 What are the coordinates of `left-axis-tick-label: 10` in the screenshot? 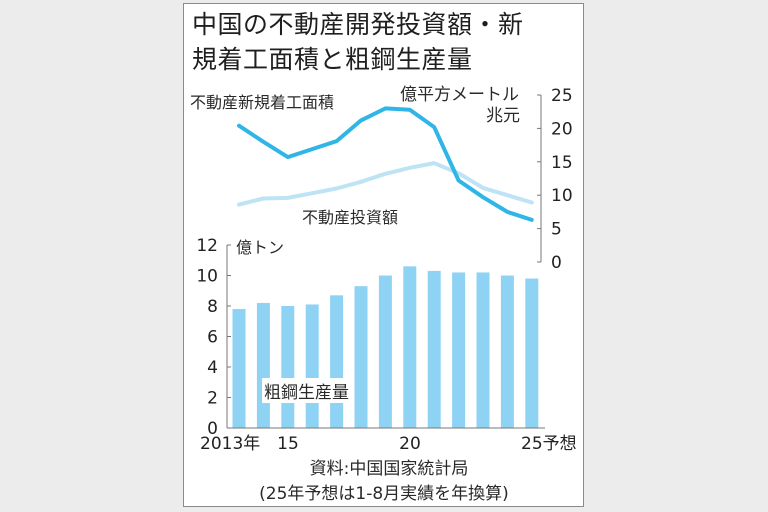 It's located at (207, 277).